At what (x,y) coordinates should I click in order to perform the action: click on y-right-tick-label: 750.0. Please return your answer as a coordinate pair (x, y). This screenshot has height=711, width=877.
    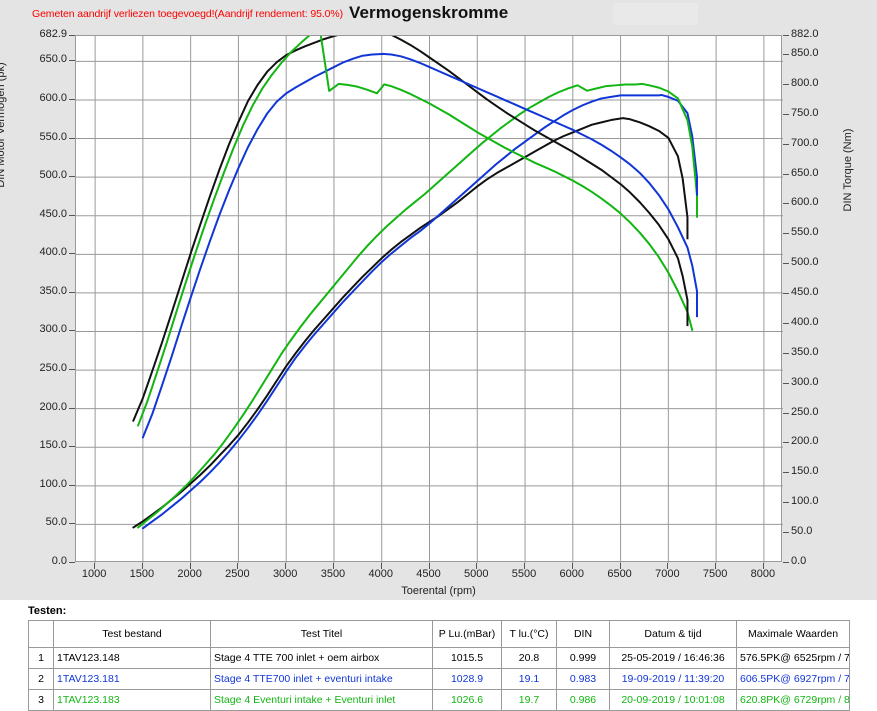
    Looking at the image, I should click on (805, 112).